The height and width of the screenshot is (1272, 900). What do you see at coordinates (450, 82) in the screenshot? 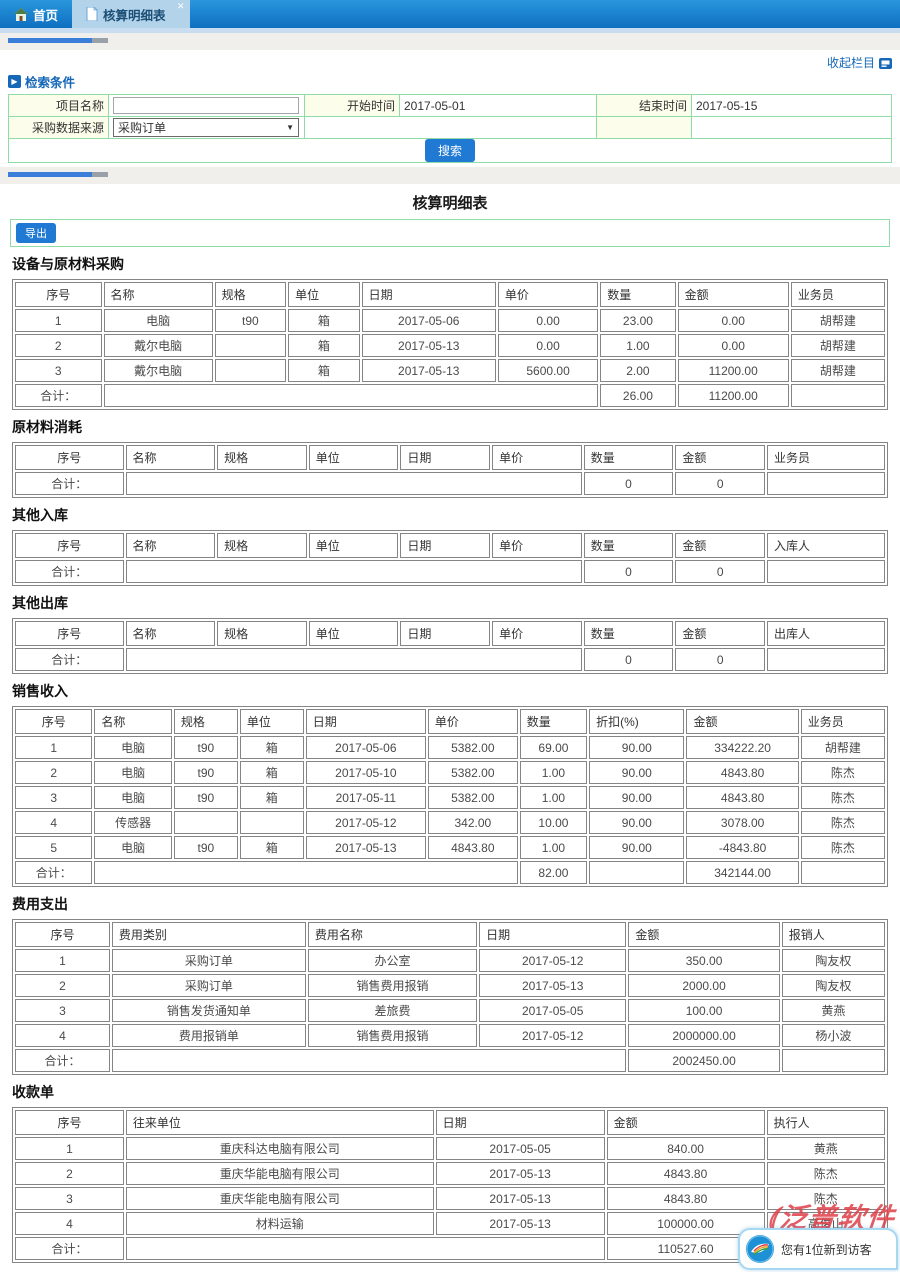
I see `criteria-header: ▶ 检索条件` at bounding box center [450, 82].